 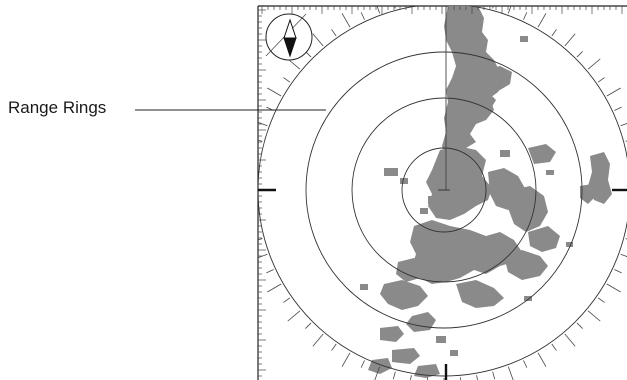 I want to click on echo-band-upper, so click(x=474, y=84).